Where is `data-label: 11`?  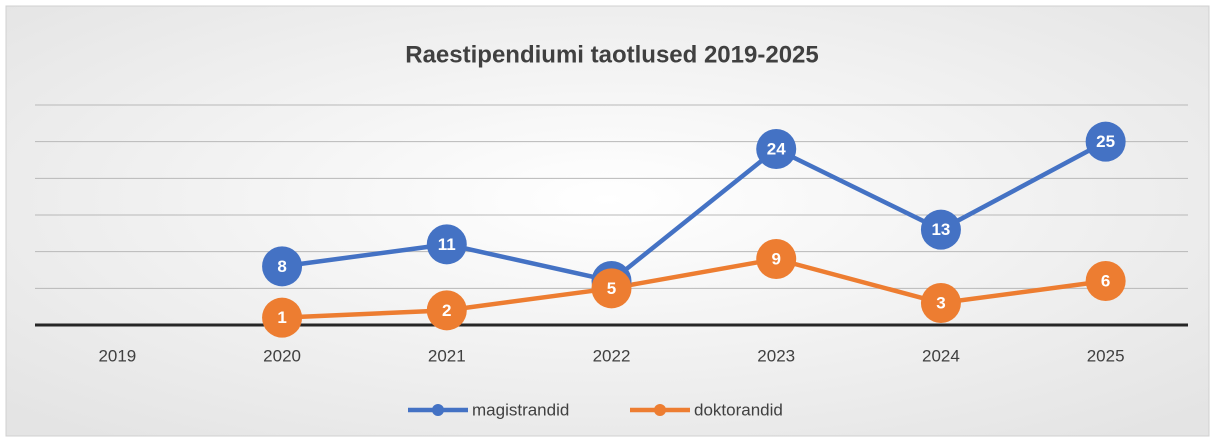
data-label: 11 is located at coordinates (447, 244).